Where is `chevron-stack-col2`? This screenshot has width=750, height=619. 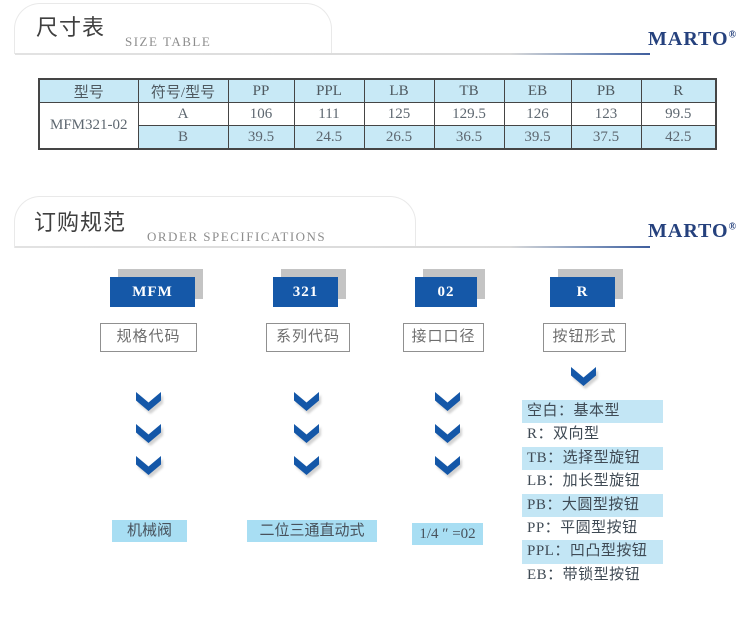
chevron-stack-col2 is located at coordinates (306, 433).